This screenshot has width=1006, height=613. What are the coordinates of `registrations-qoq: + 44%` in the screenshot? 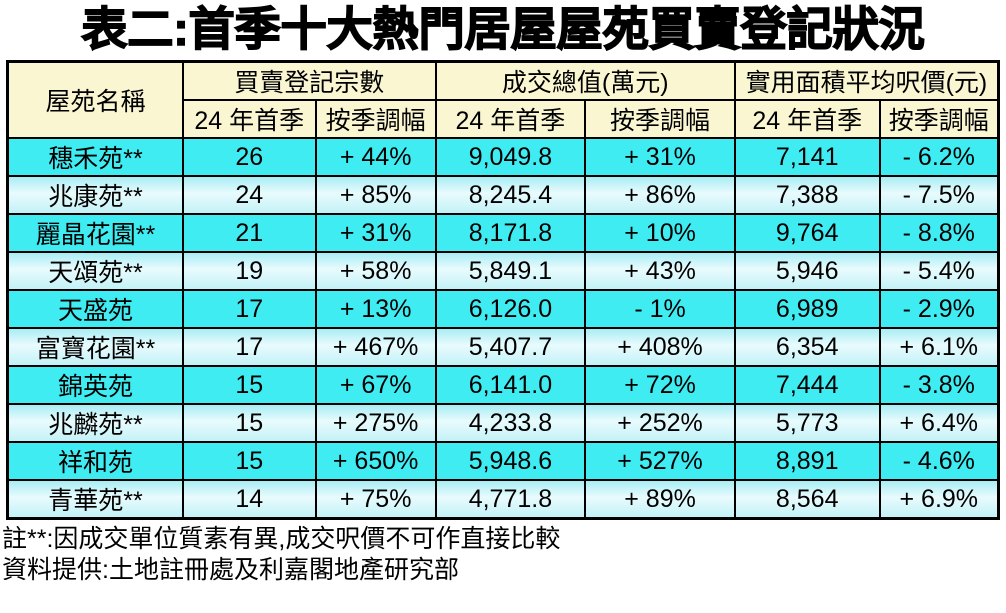 It's located at (375, 157).